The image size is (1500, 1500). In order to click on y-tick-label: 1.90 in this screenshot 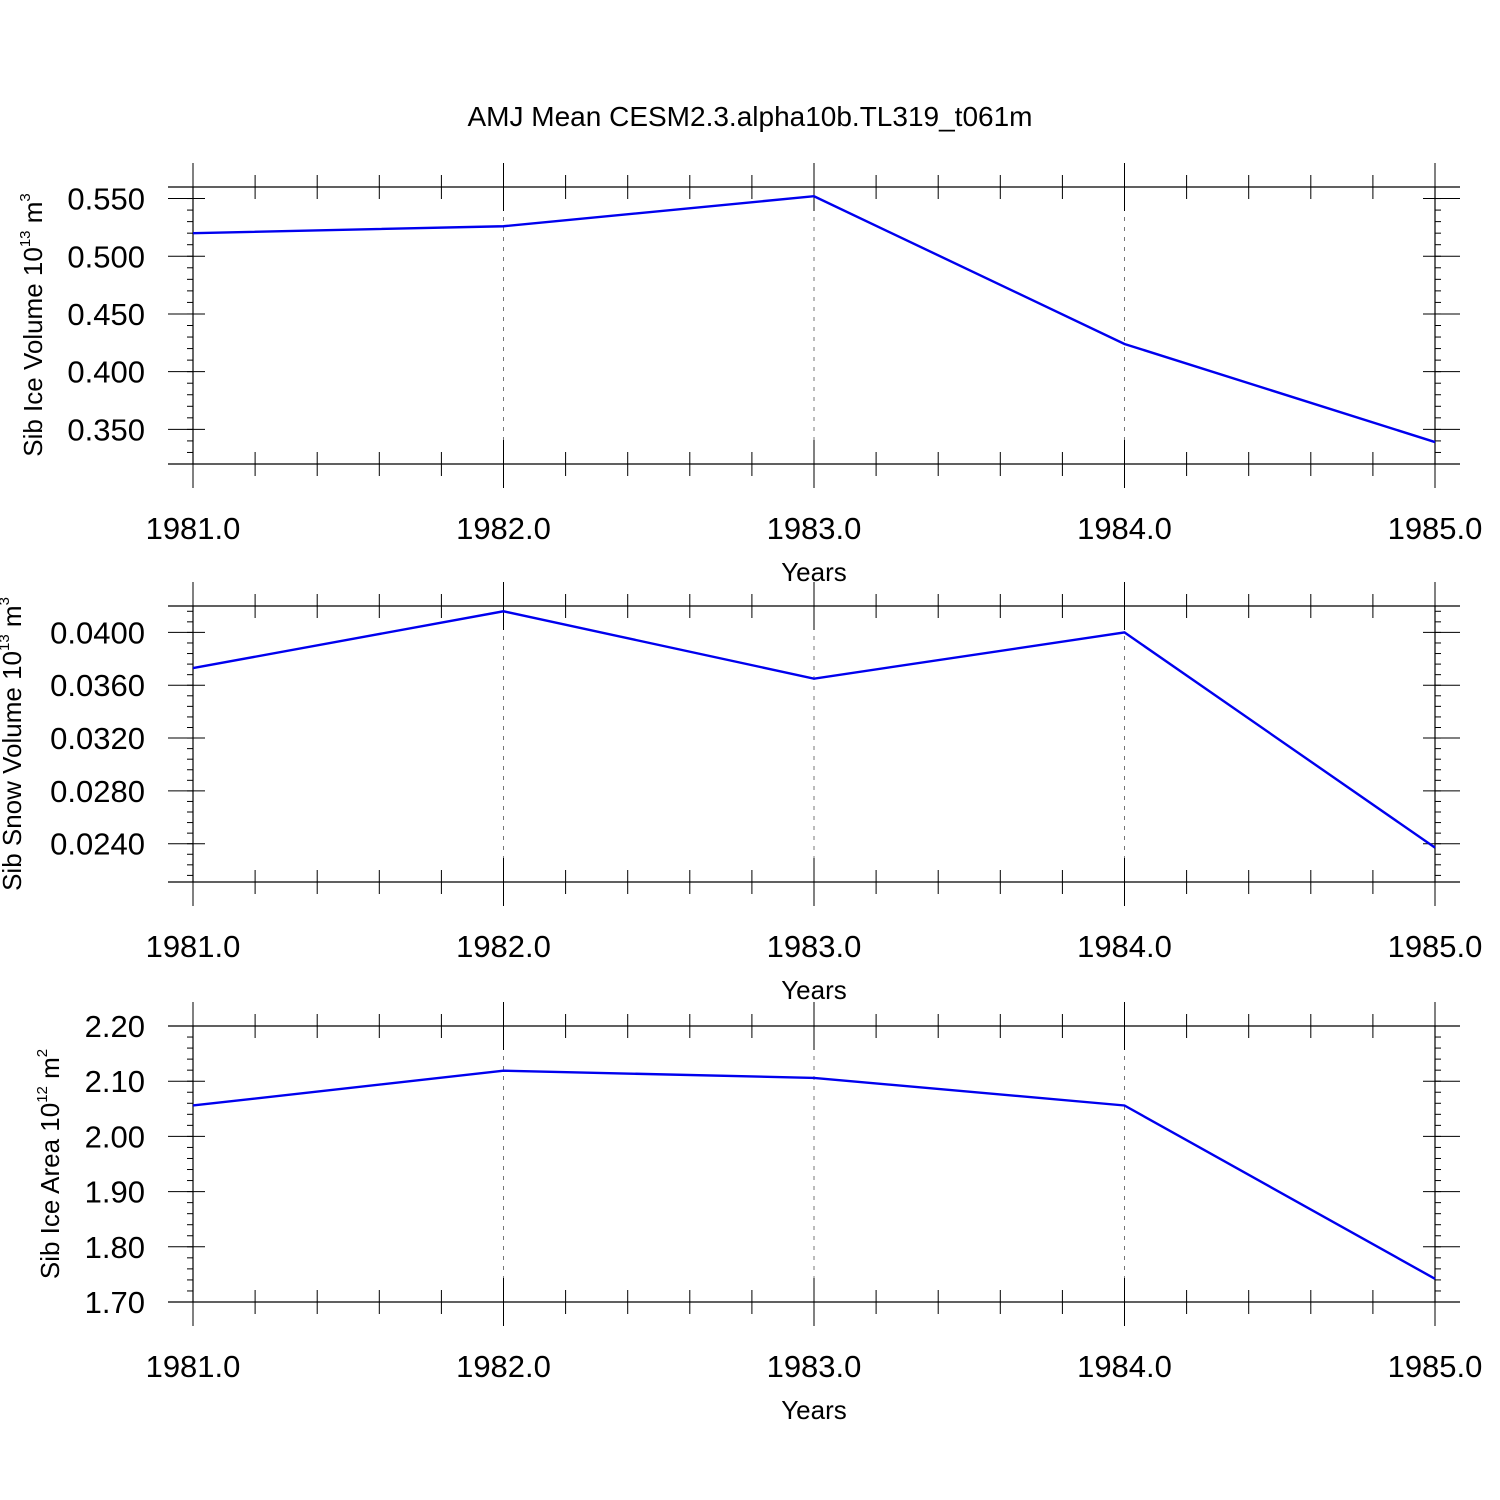, I will do `click(115, 1192)`.